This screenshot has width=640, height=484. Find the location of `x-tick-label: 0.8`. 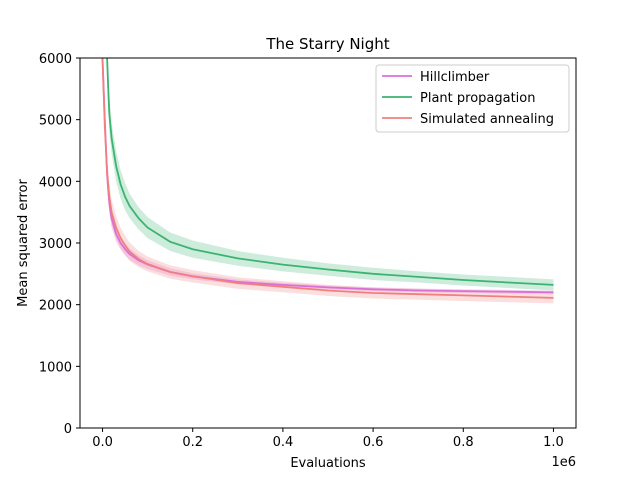

x-tick-label: 0.8 is located at coordinates (463, 442).